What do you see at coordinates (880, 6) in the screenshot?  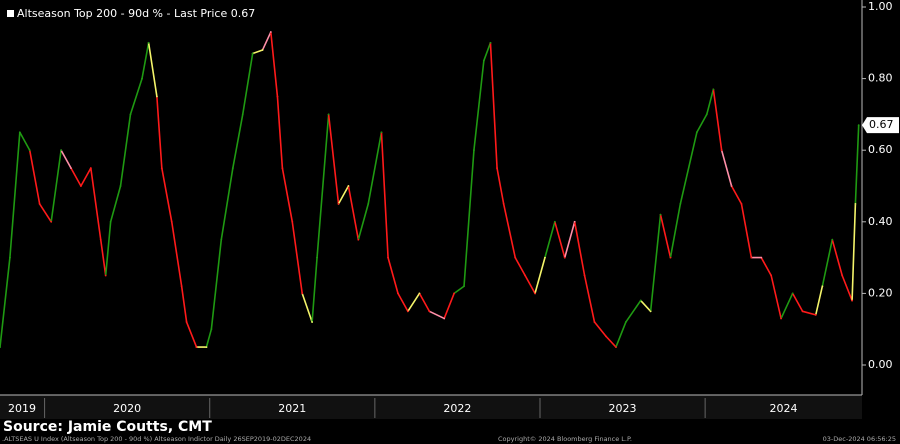 I see `y-tick-label: 1.00` at bounding box center [880, 6].